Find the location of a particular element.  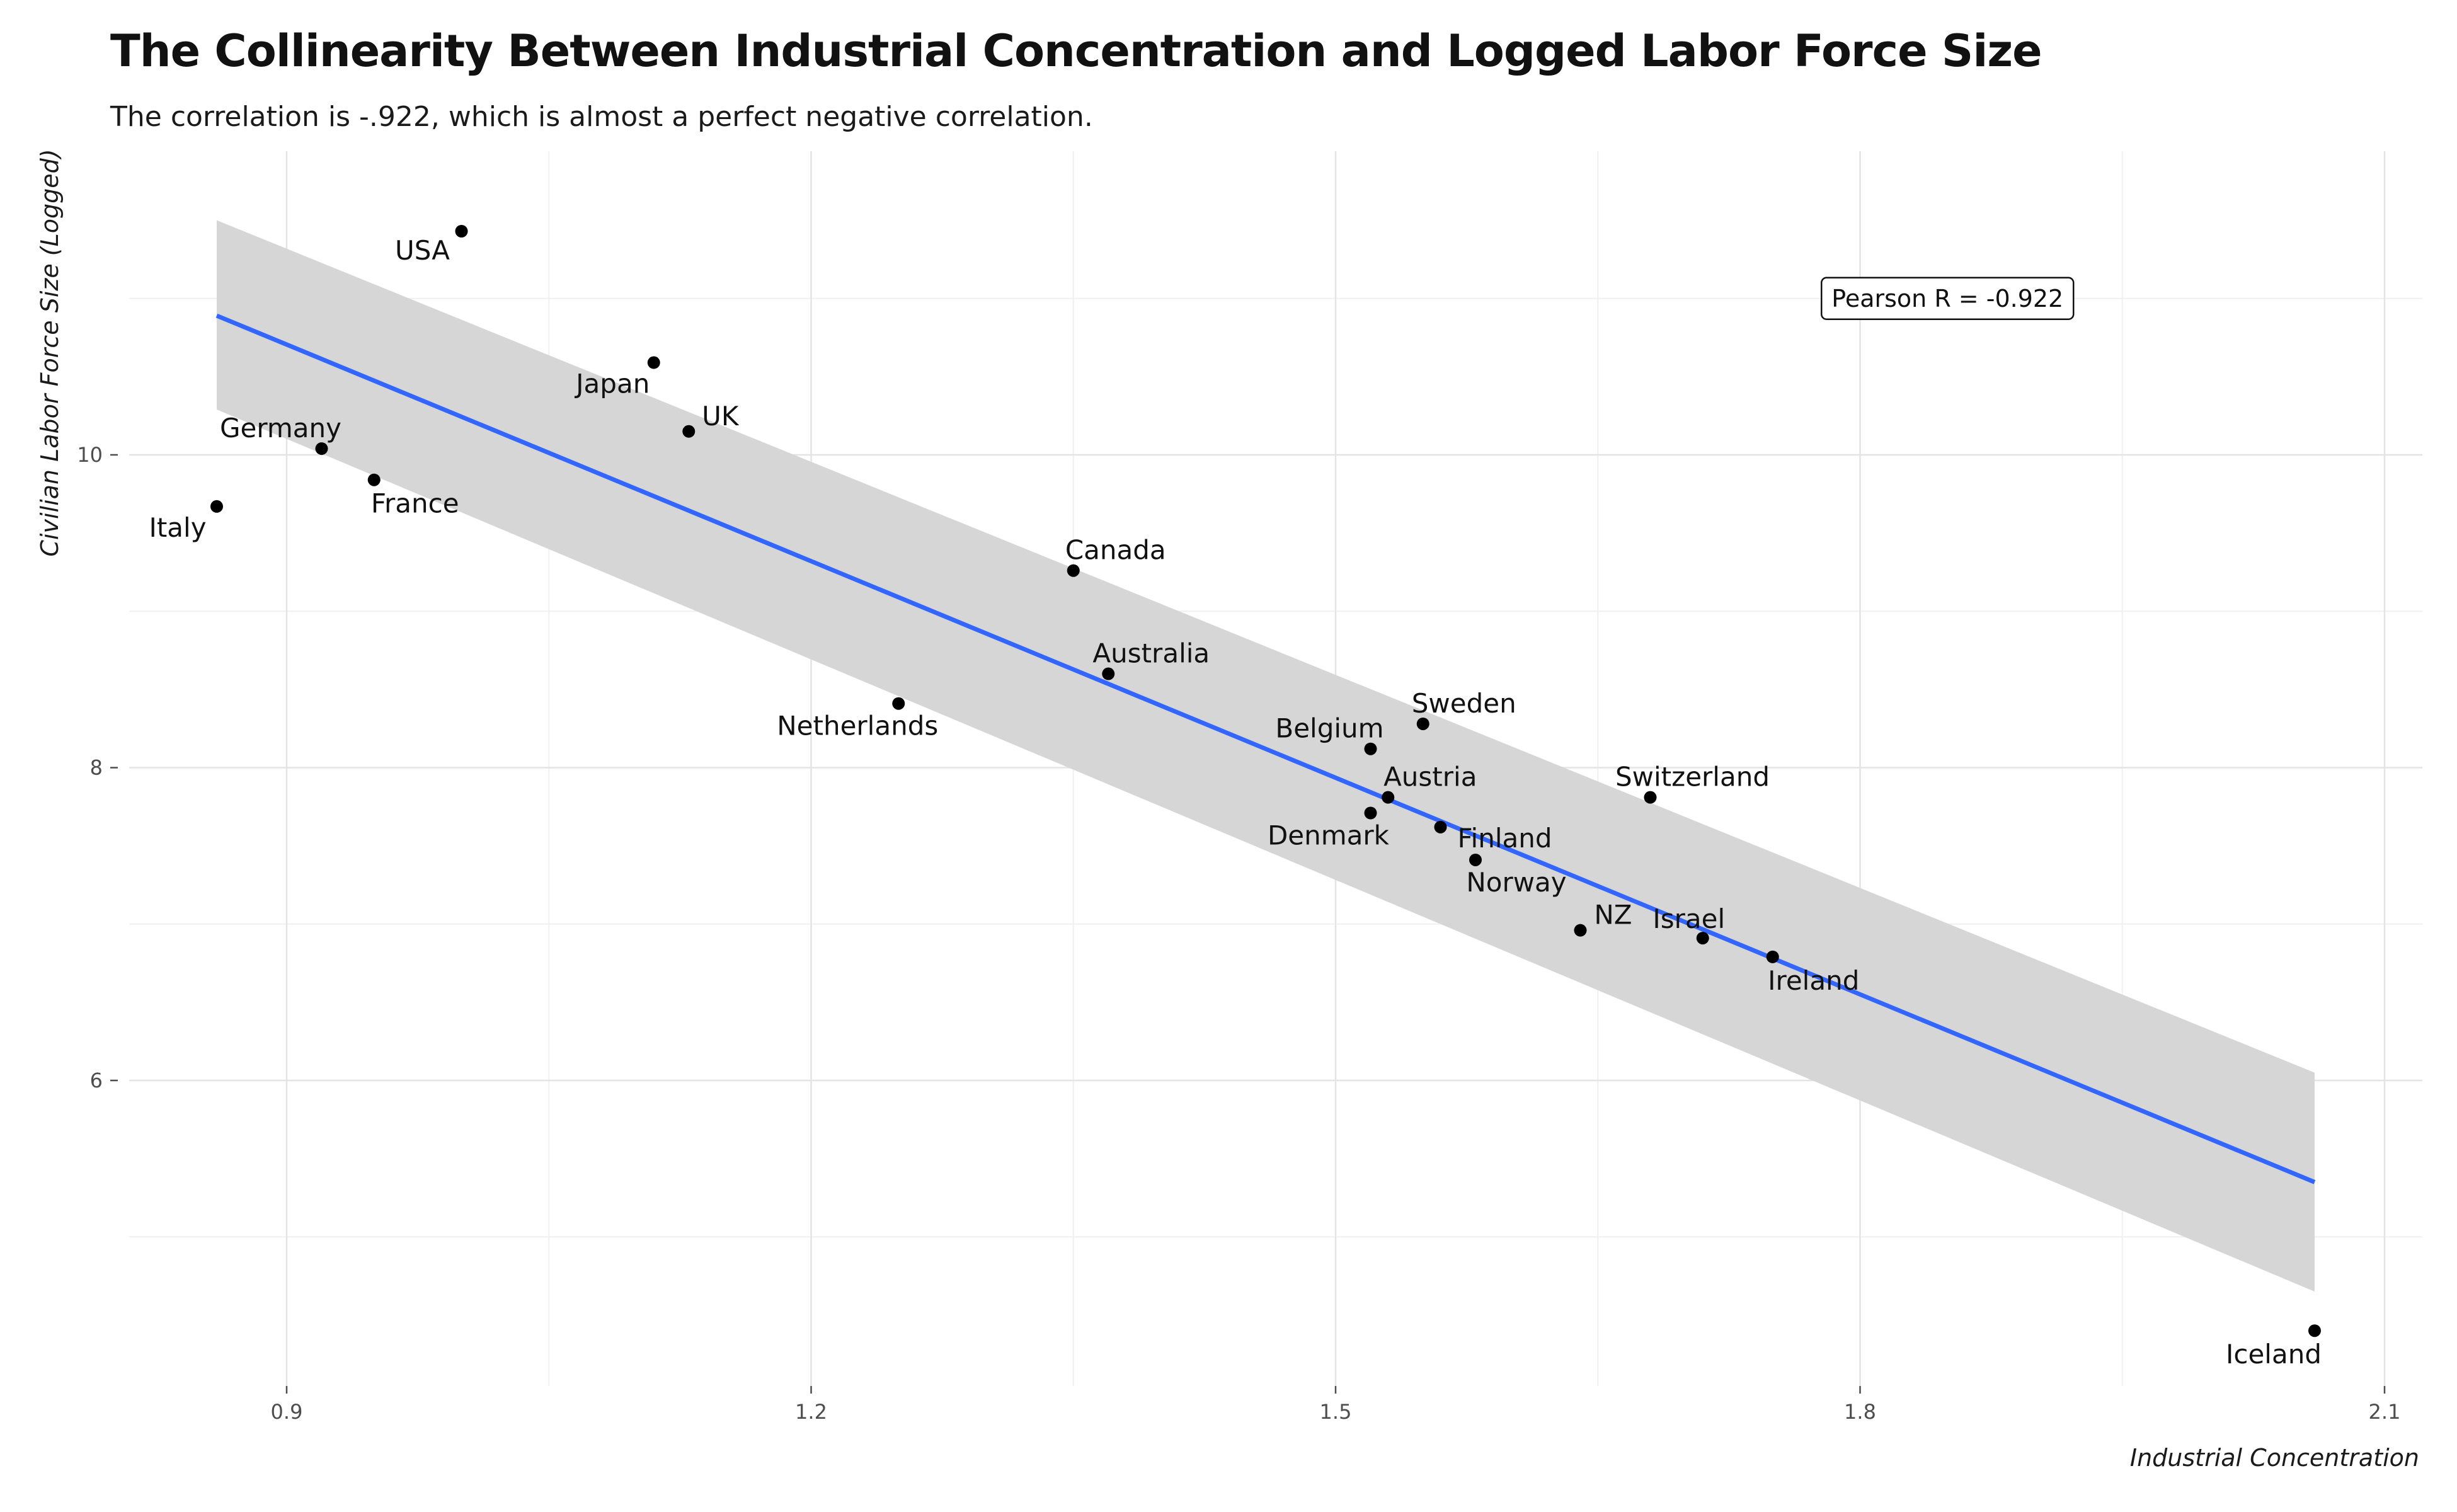

point-label: Sweden is located at coordinates (1464, 703).